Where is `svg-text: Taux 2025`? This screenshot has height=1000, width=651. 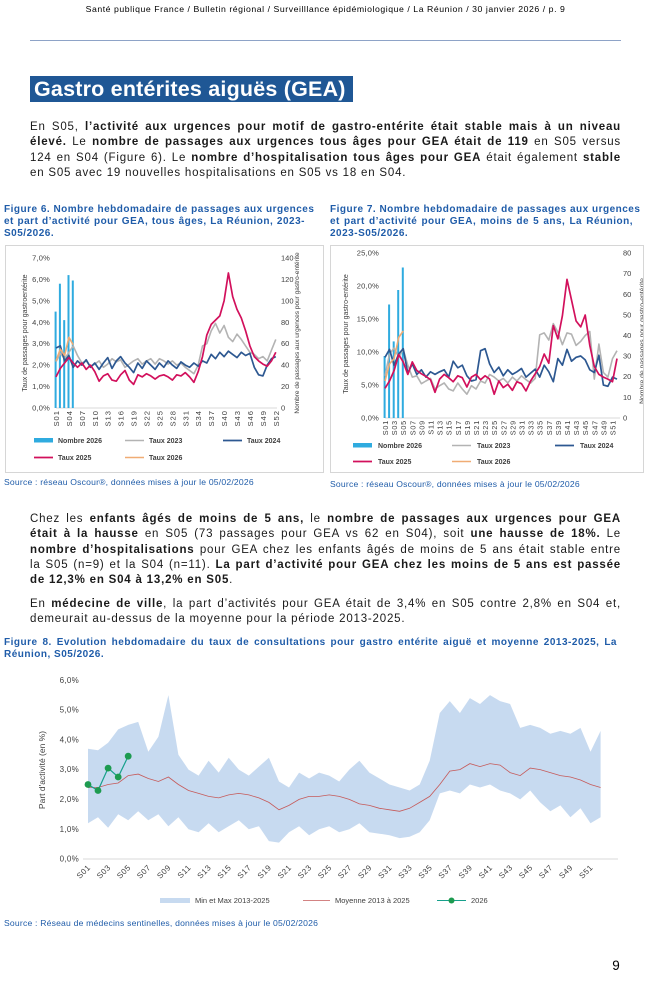 svg-text: Taux 2025 is located at coordinates (74, 458).